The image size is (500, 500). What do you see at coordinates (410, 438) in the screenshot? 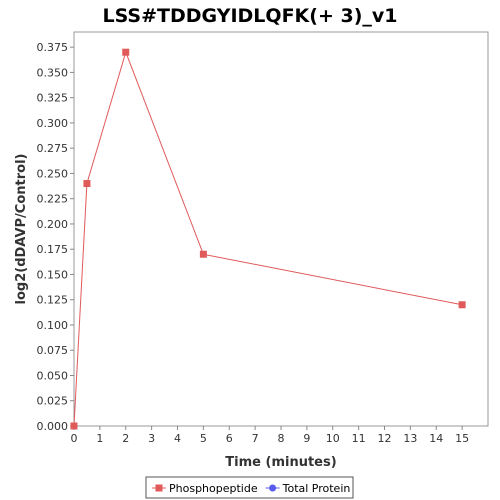
I see `x-tick-label: 13` at bounding box center [410, 438].